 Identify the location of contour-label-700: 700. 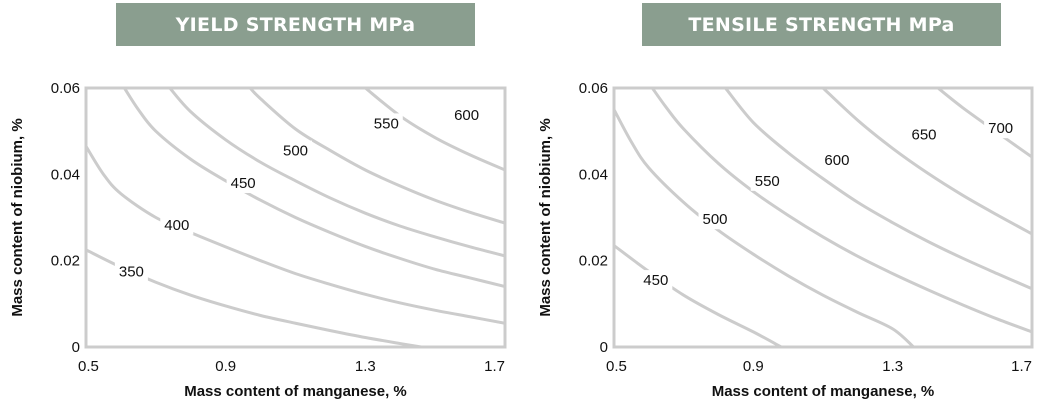
(1000, 128).